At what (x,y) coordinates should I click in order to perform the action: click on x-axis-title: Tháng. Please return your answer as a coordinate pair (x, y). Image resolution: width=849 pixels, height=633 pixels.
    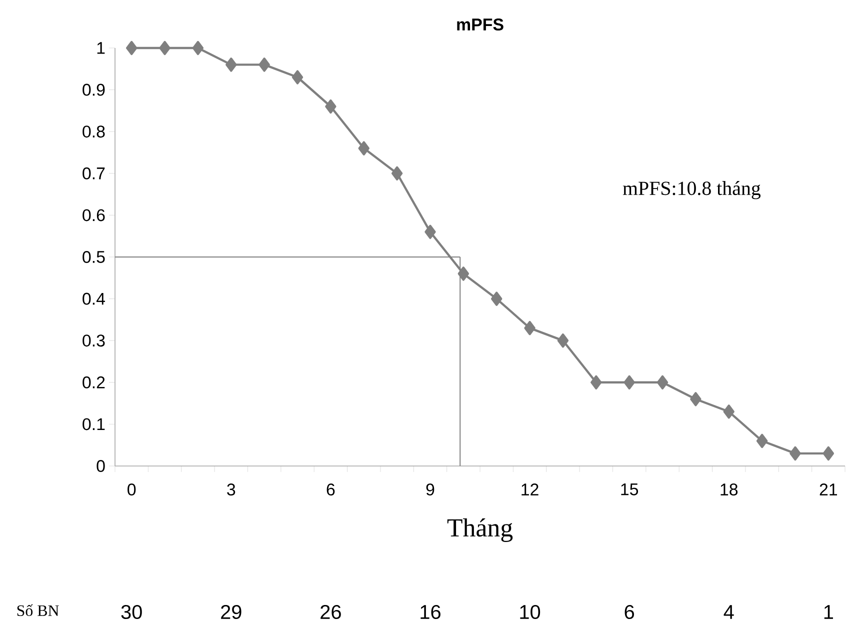
    Looking at the image, I should click on (480, 530).